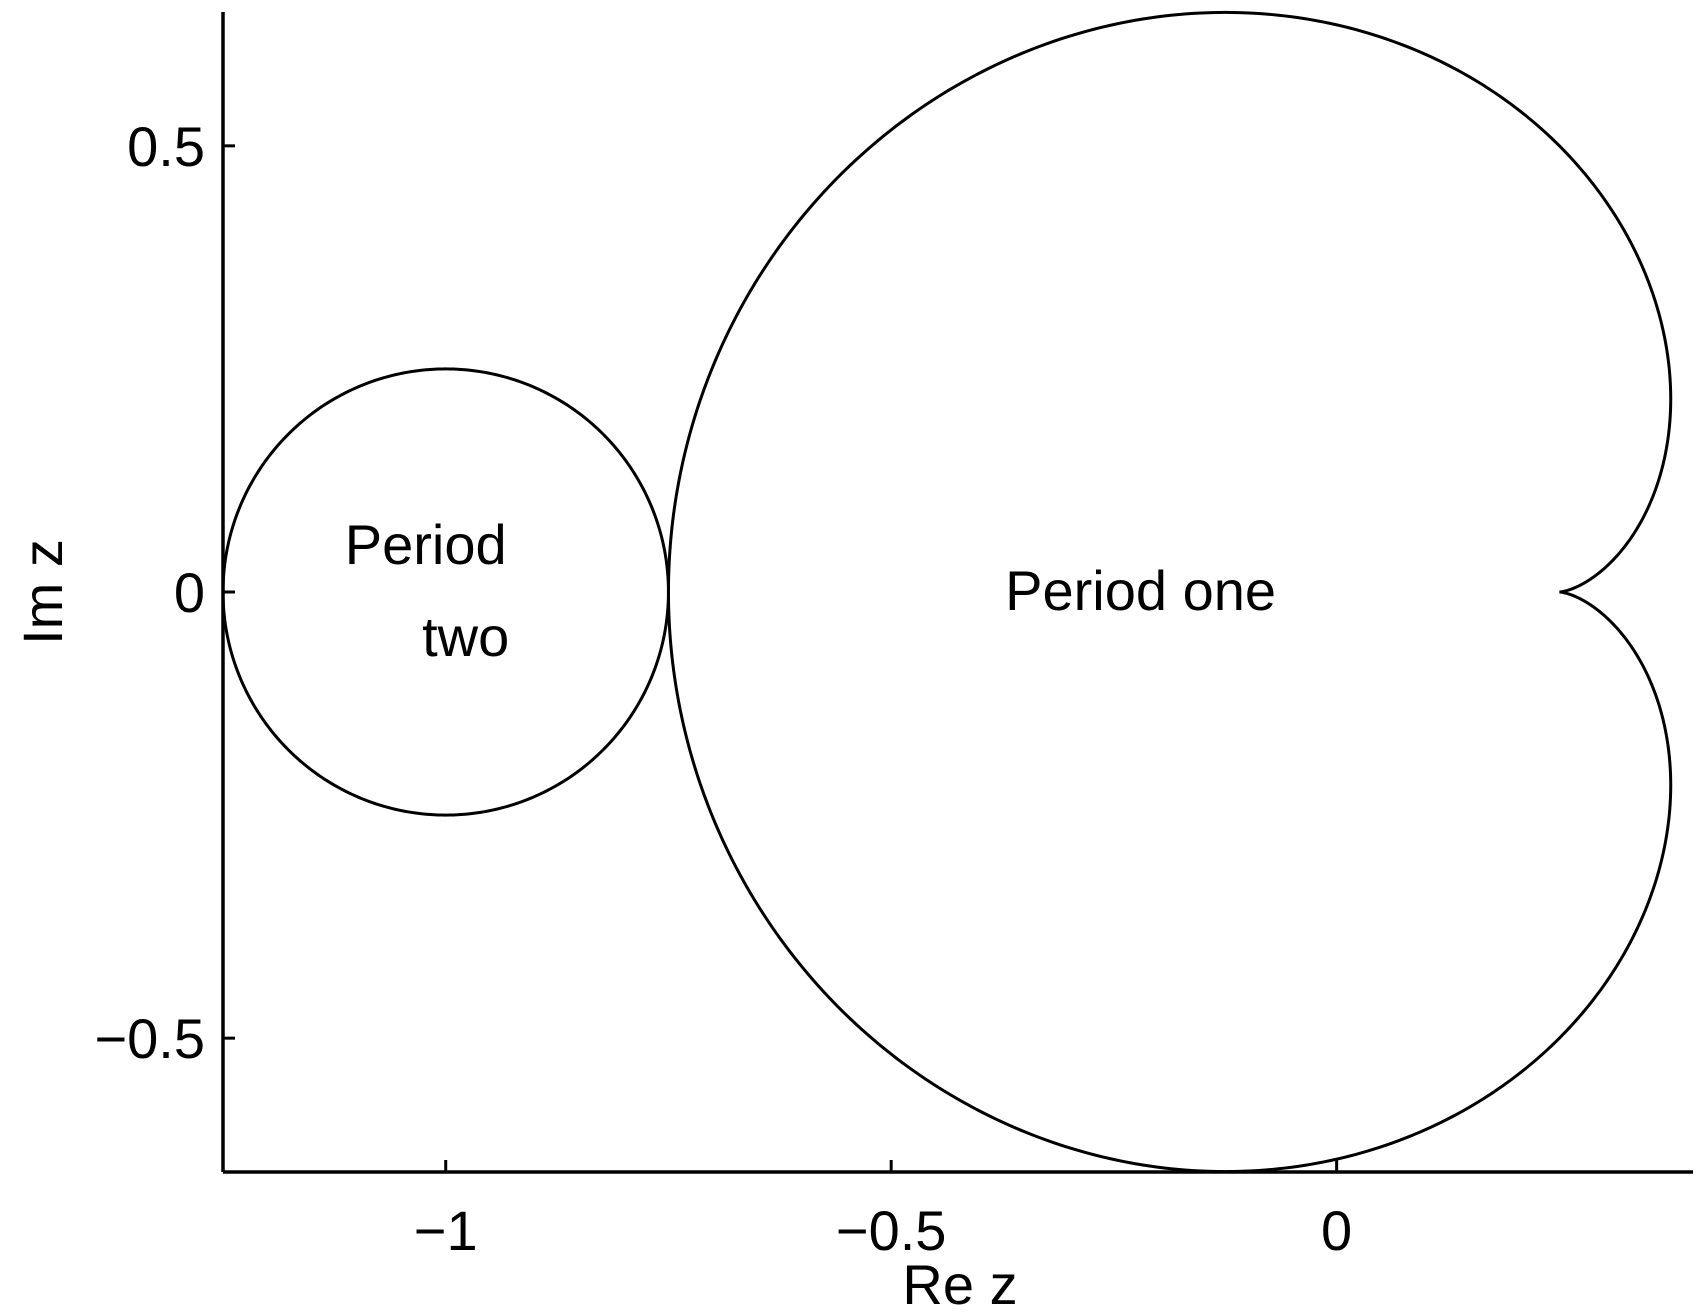 The width and height of the screenshot is (1700, 1316). Describe the element at coordinates (465, 636) in the screenshot. I see `region-label-0-line-1: two` at that location.